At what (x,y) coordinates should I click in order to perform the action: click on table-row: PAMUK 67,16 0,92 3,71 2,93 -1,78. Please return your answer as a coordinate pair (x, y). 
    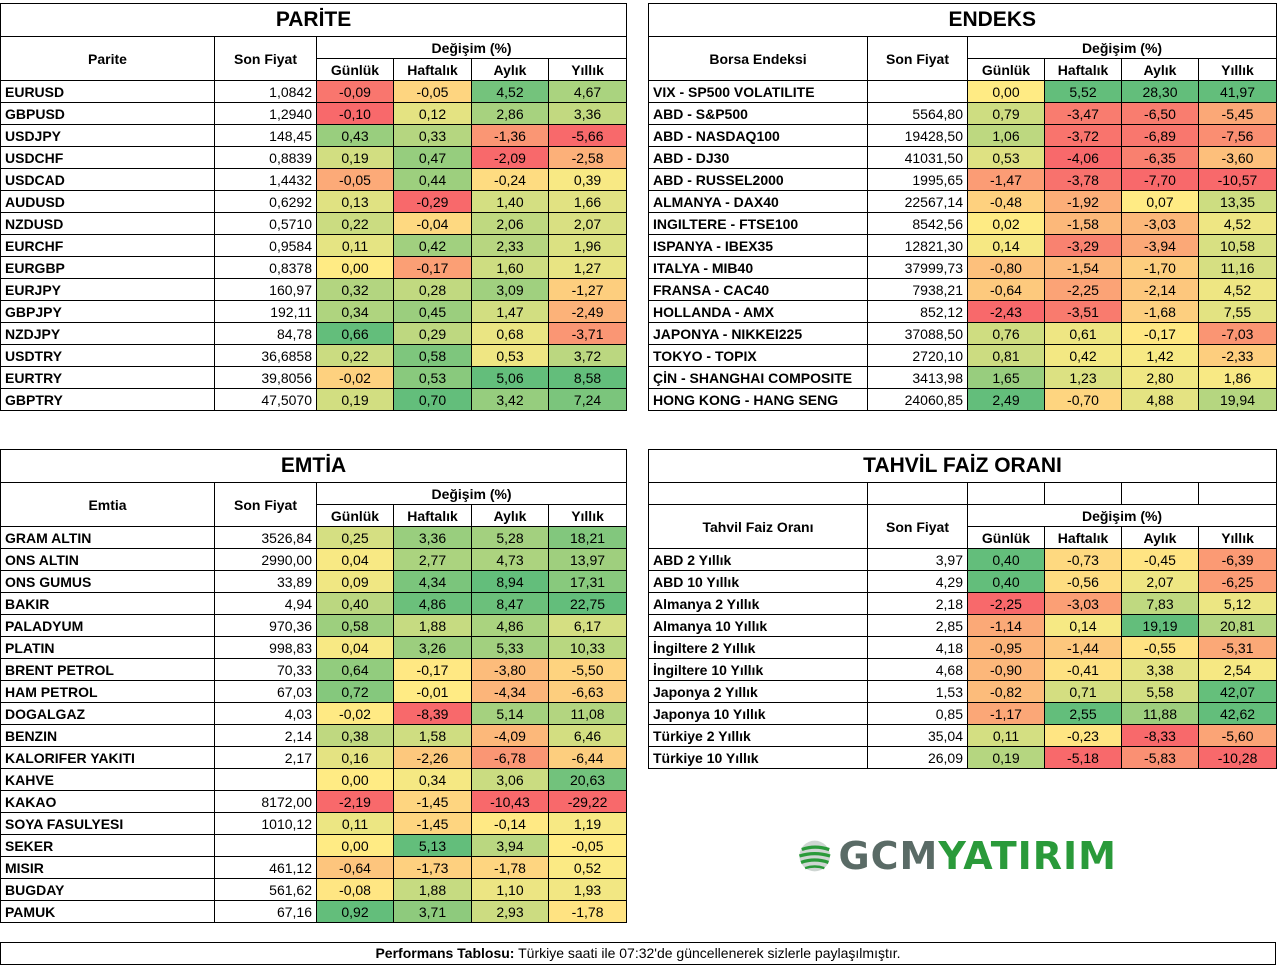
    Looking at the image, I should click on (314, 911).